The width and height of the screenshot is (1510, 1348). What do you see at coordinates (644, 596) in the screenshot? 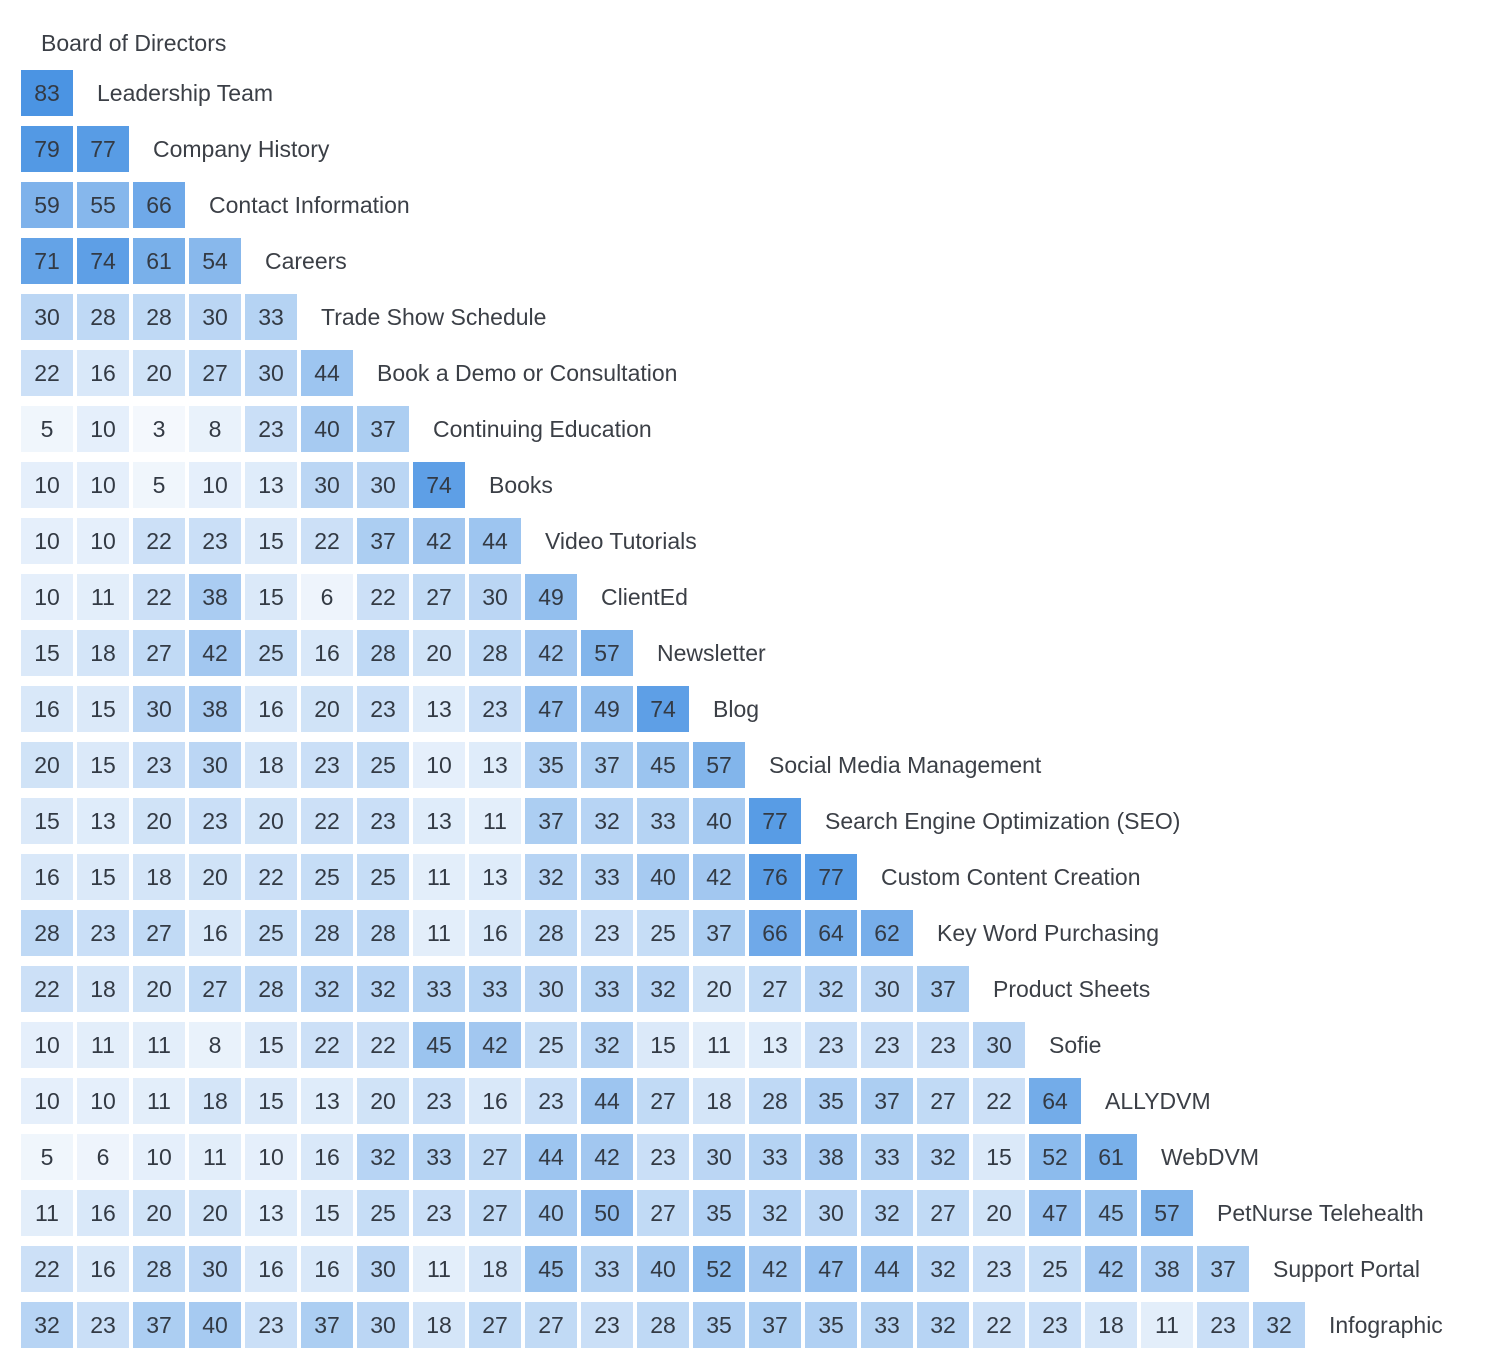
I see `row-label: ClientEd` at bounding box center [644, 596].